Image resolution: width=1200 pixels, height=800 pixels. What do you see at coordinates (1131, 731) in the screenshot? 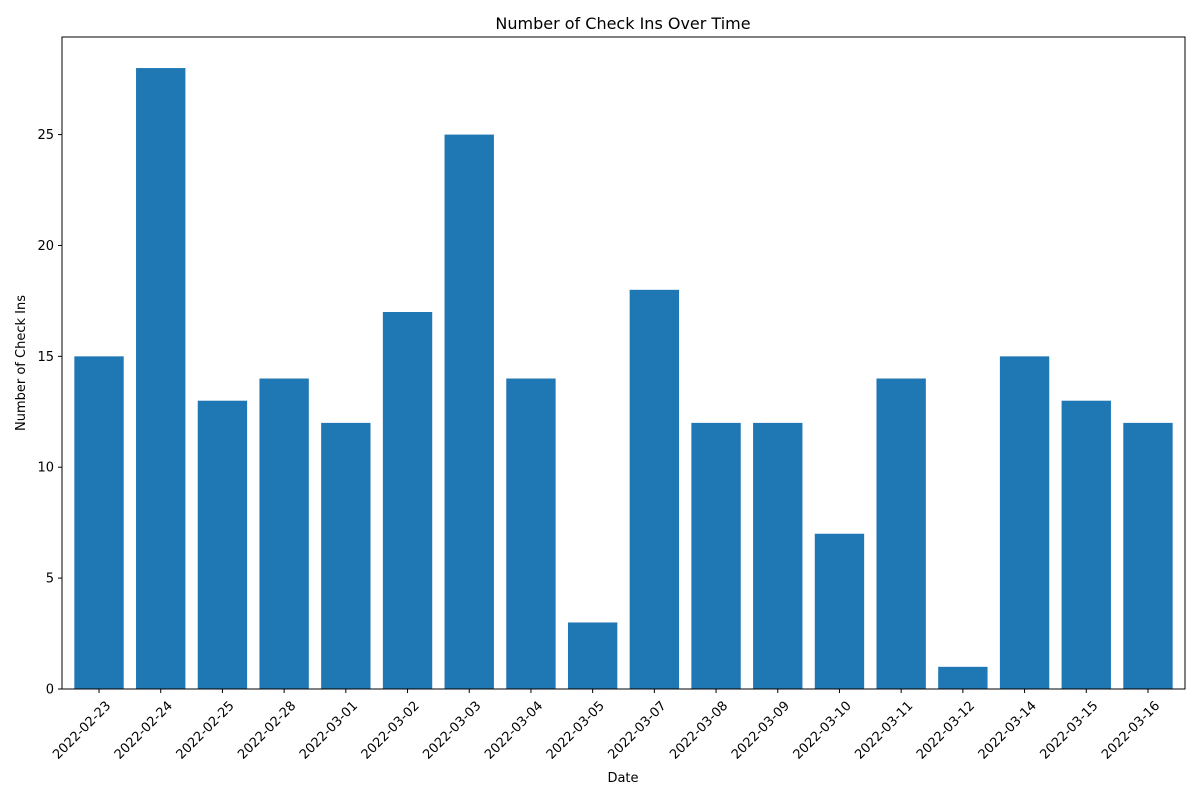
I see `x-tick-label: 2022-03-16` at bounding box center [1131, 731].